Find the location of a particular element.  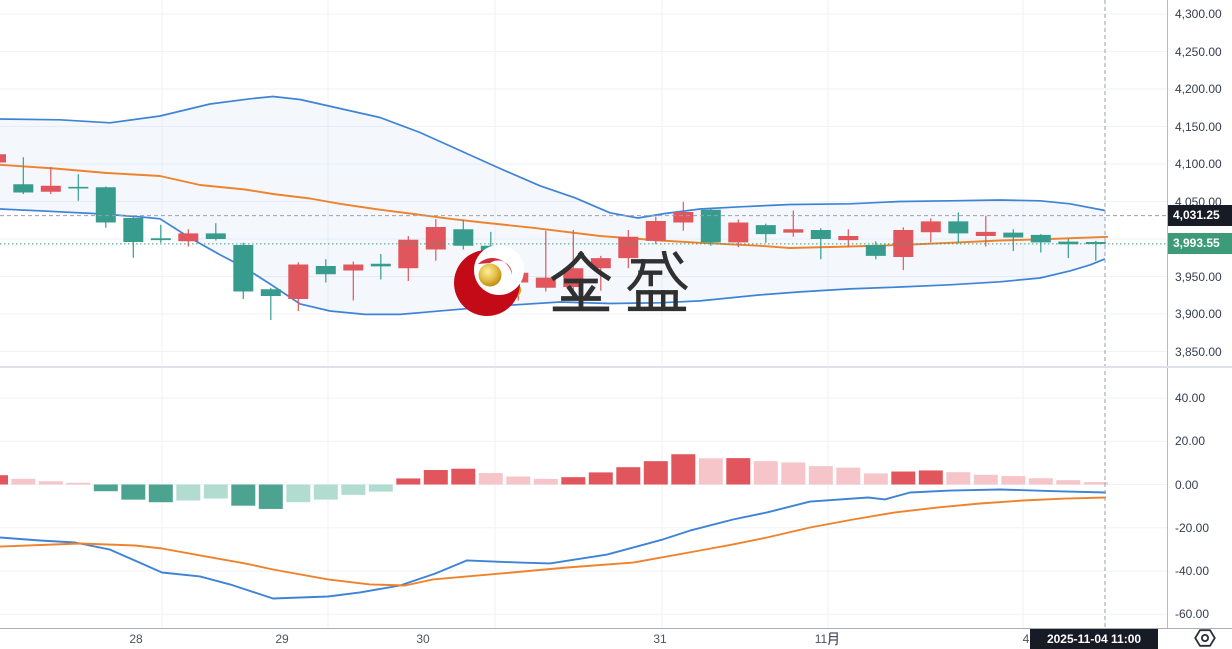

indicator-axis-label: 40.00 is located at coordinates (1190, 398).